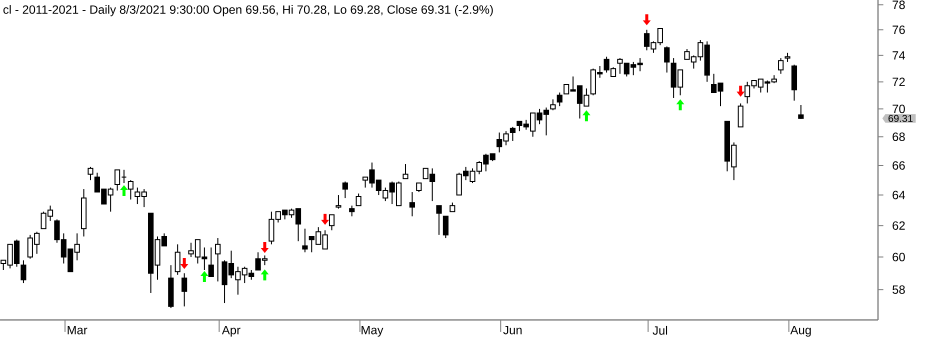  I want to click on x-tick-label: Jun, so click(512, 330).